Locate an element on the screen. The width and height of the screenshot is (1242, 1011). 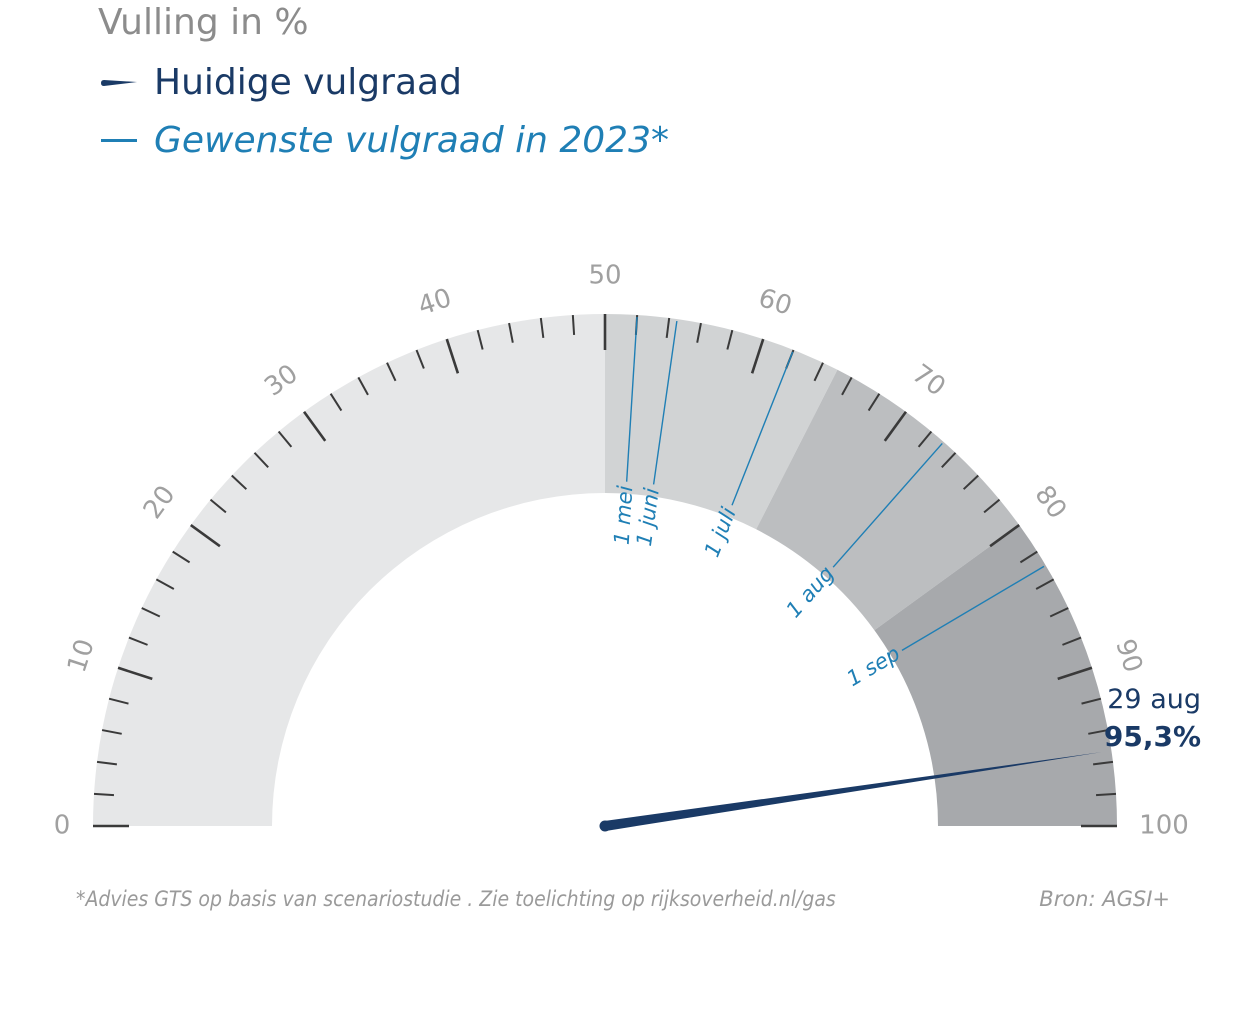
legend-target: Gewenste vulgraad in 2023* is located at coordinates (384, 140).